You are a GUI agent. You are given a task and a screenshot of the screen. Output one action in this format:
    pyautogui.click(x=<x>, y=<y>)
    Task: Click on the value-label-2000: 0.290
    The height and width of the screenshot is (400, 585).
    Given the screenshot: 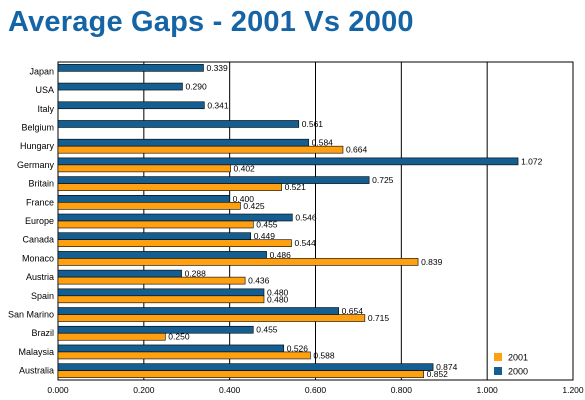 What is the action you would take?
    pyautogui.click(x=196, y=87)
    